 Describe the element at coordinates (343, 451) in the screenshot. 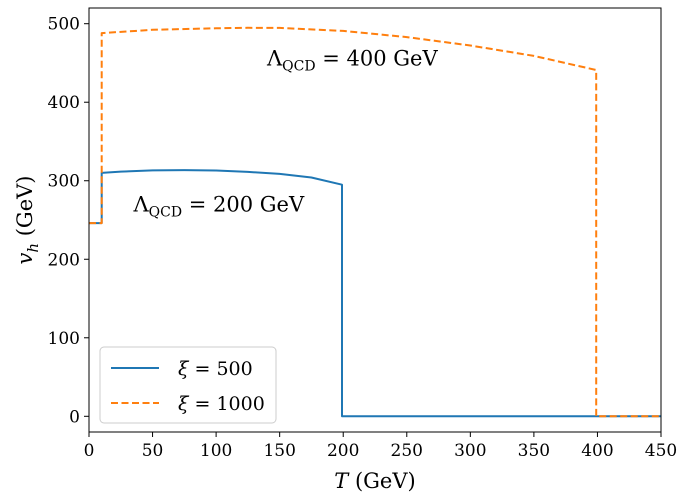

I see `x-tick-label: 200` at that location.